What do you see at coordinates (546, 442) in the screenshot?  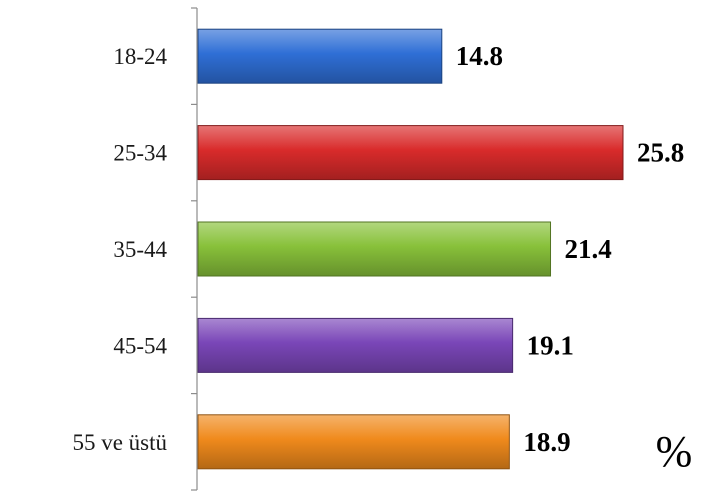 I see `value-label: 18.9` at bounding box center [546, 442].